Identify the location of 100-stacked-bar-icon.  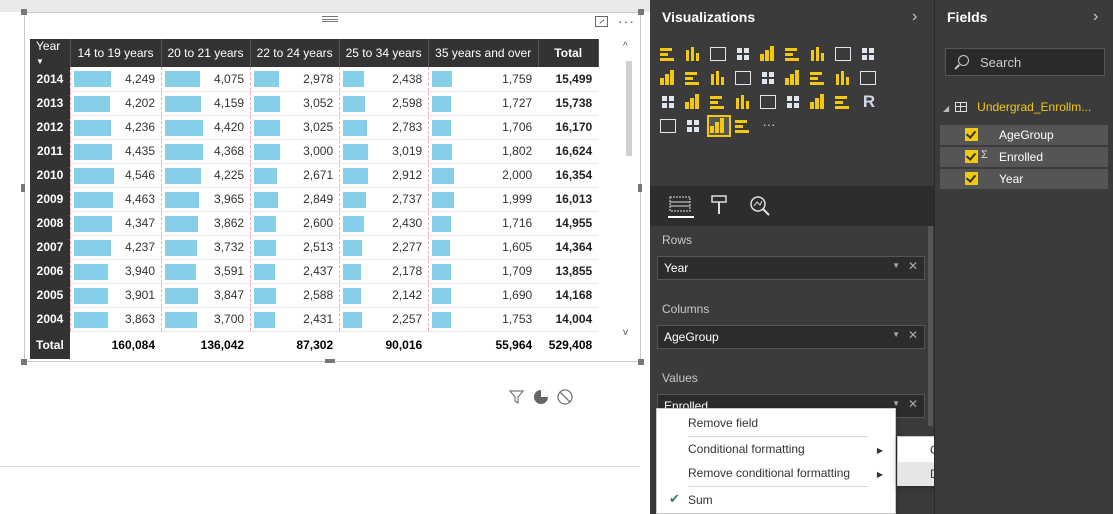
(769, 54).